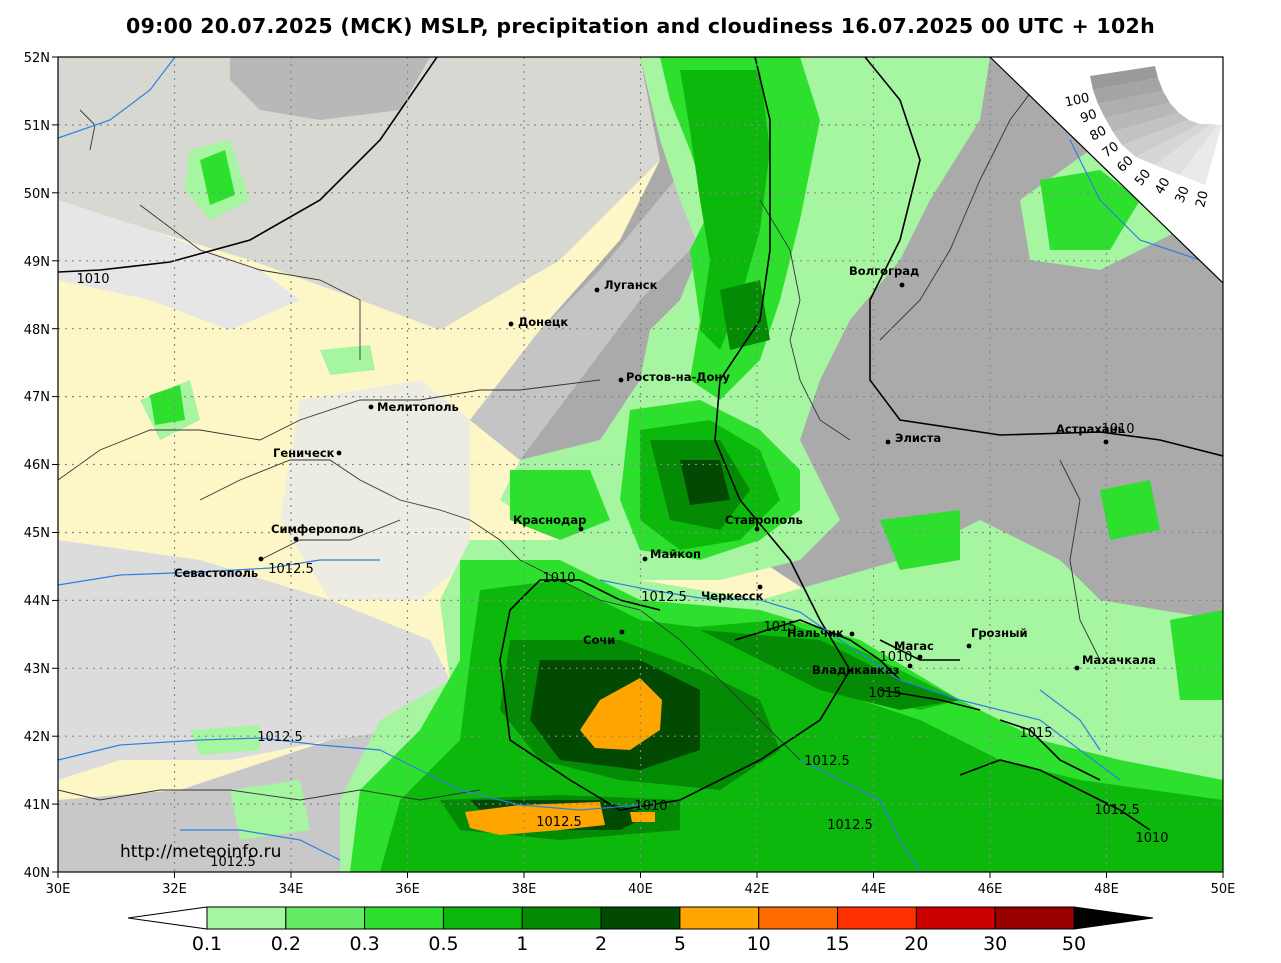 The height and width of the screenshot is (963, 1281). I want to click on city-label: Нальчик, so click(815, 633).